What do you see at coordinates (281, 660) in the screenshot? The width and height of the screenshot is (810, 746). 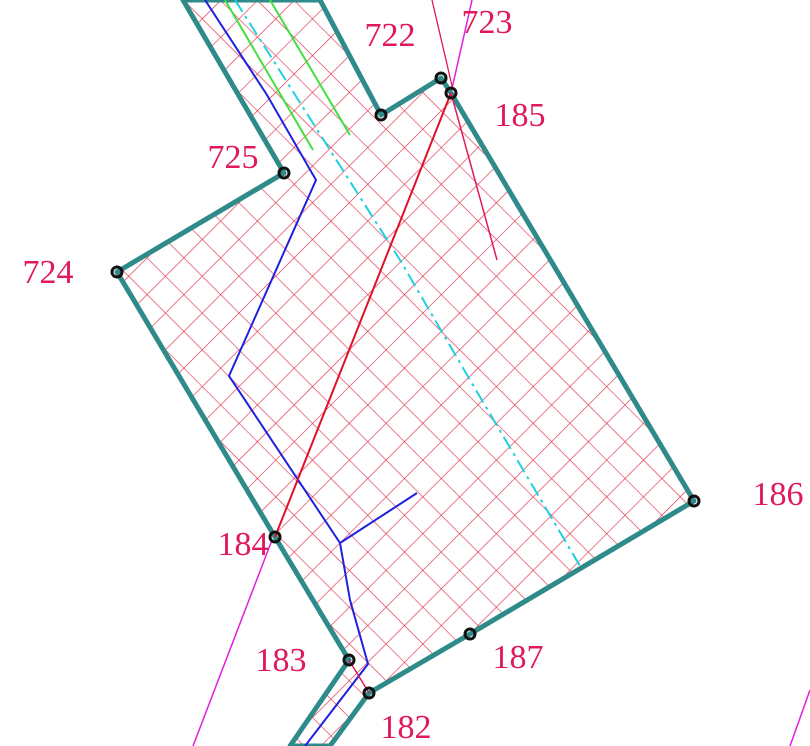 I see `point-label: 183` at bounding box center [281, 660].